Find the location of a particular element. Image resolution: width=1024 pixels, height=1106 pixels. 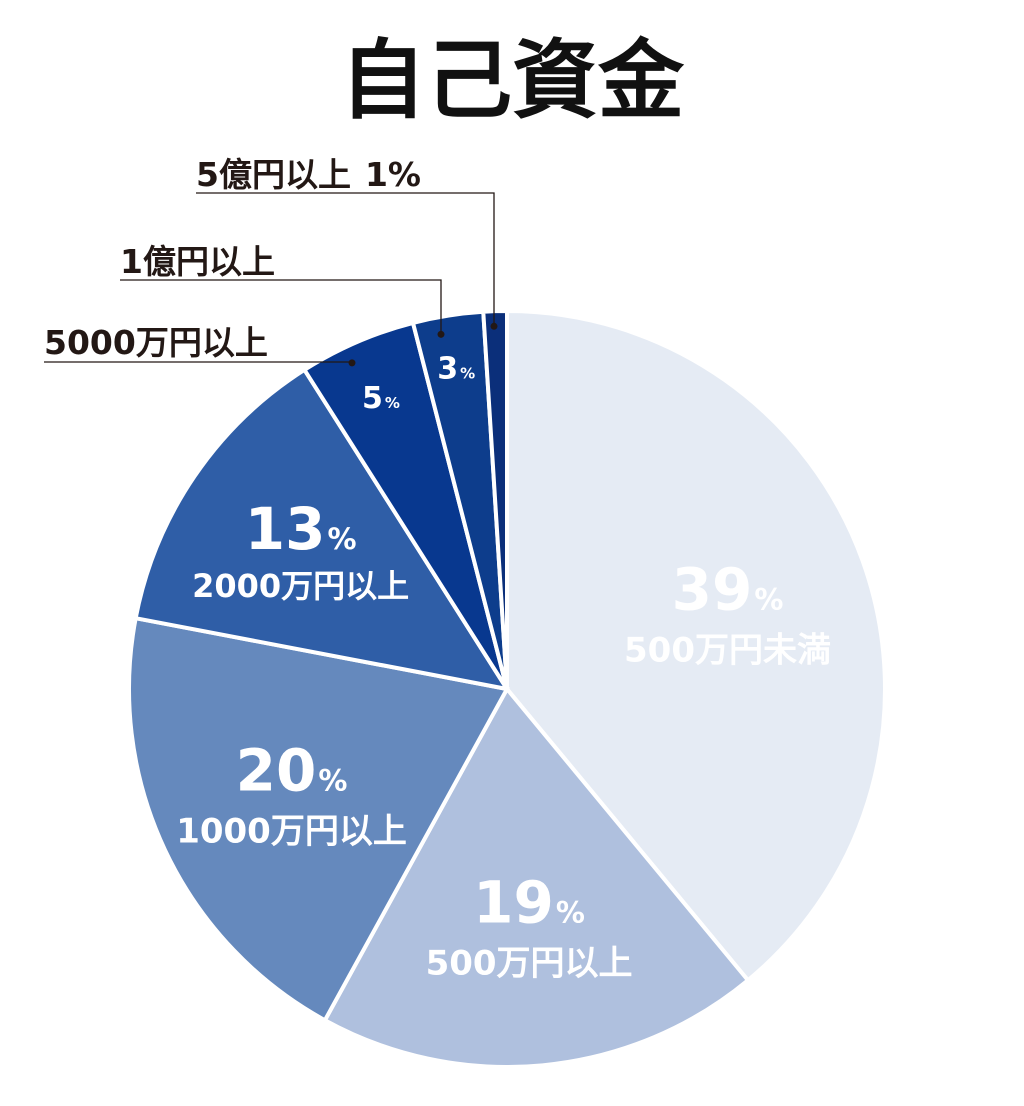

slice-7-category-label: 5億円以上 1% is located at coordinates (308, 174).